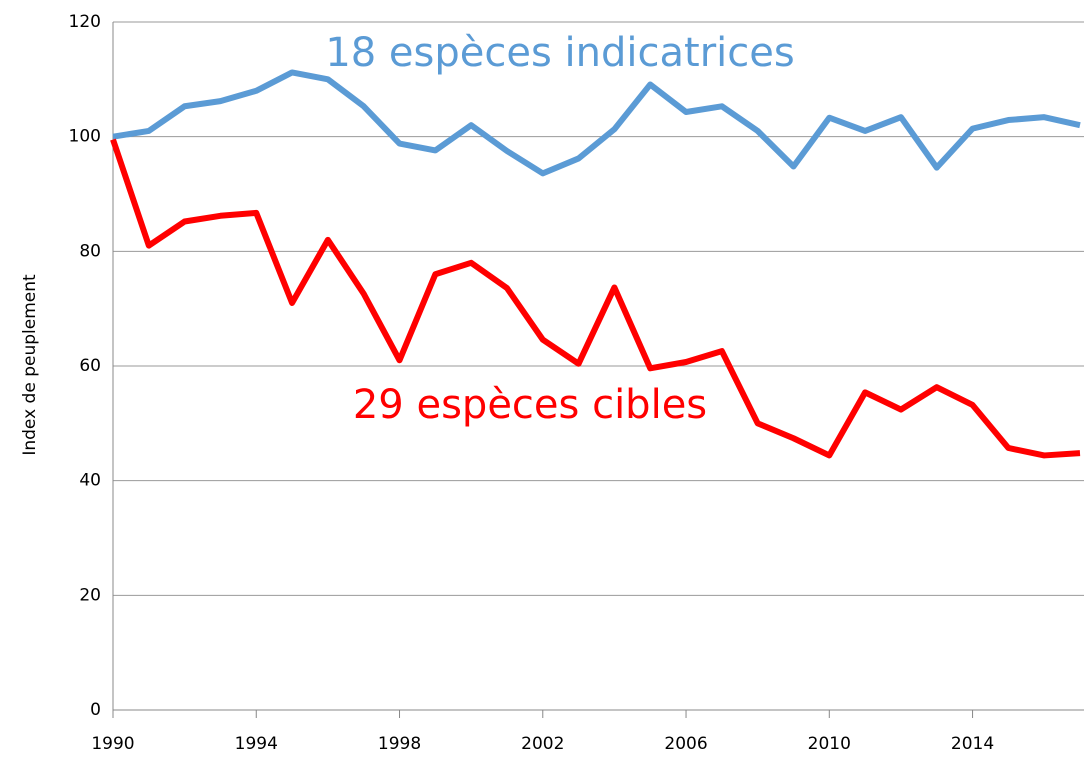 The width and height of the screenshot is (1084, 758). What do you see at coordinates (95, 710) in the screenshot?
I see `y-tick-label: 0` at bounding box center [95, 710].